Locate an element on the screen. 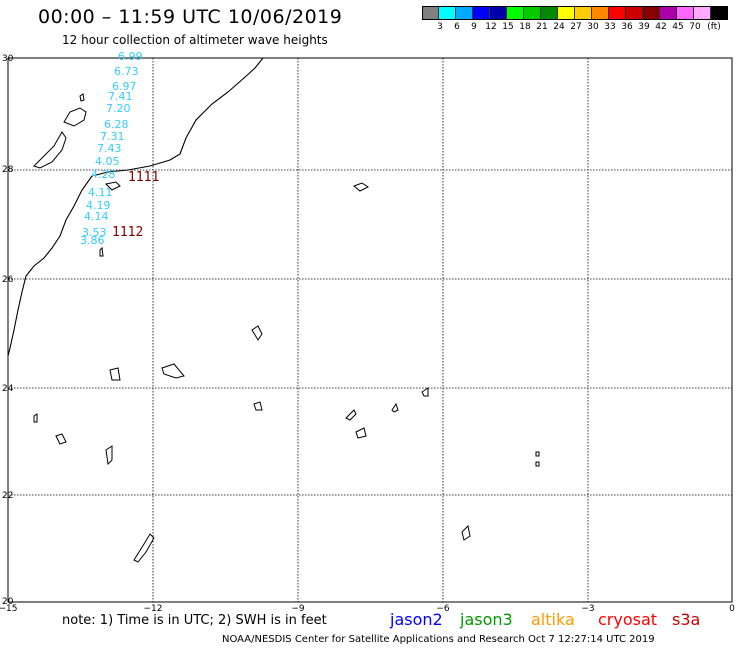 The image size is (740, 650). colorbar-label: 21 is located at coordinates (542, 27).